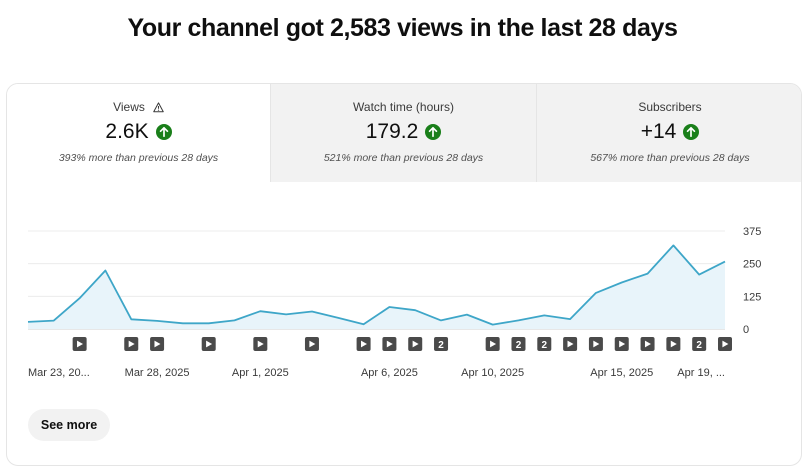 The image size is (805, 473). What do you see at coordinates (403, 107) in the screenshot?
I see `tab-watch-time-label: Watch time (hours)` at bounding box center [403, 107].